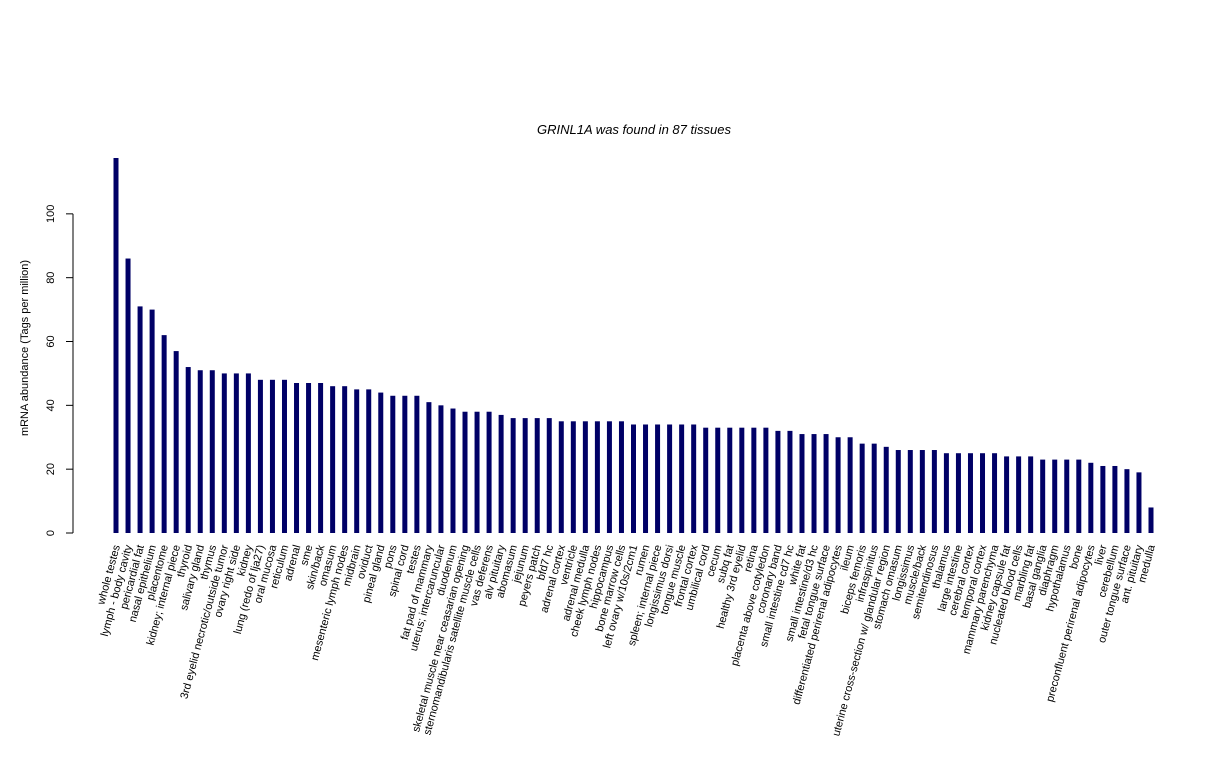  Describe the element at coordinates (25, 348) in the screenshot. I see `y-axis-label: mRNA abundance (Tags per million)` at that location.